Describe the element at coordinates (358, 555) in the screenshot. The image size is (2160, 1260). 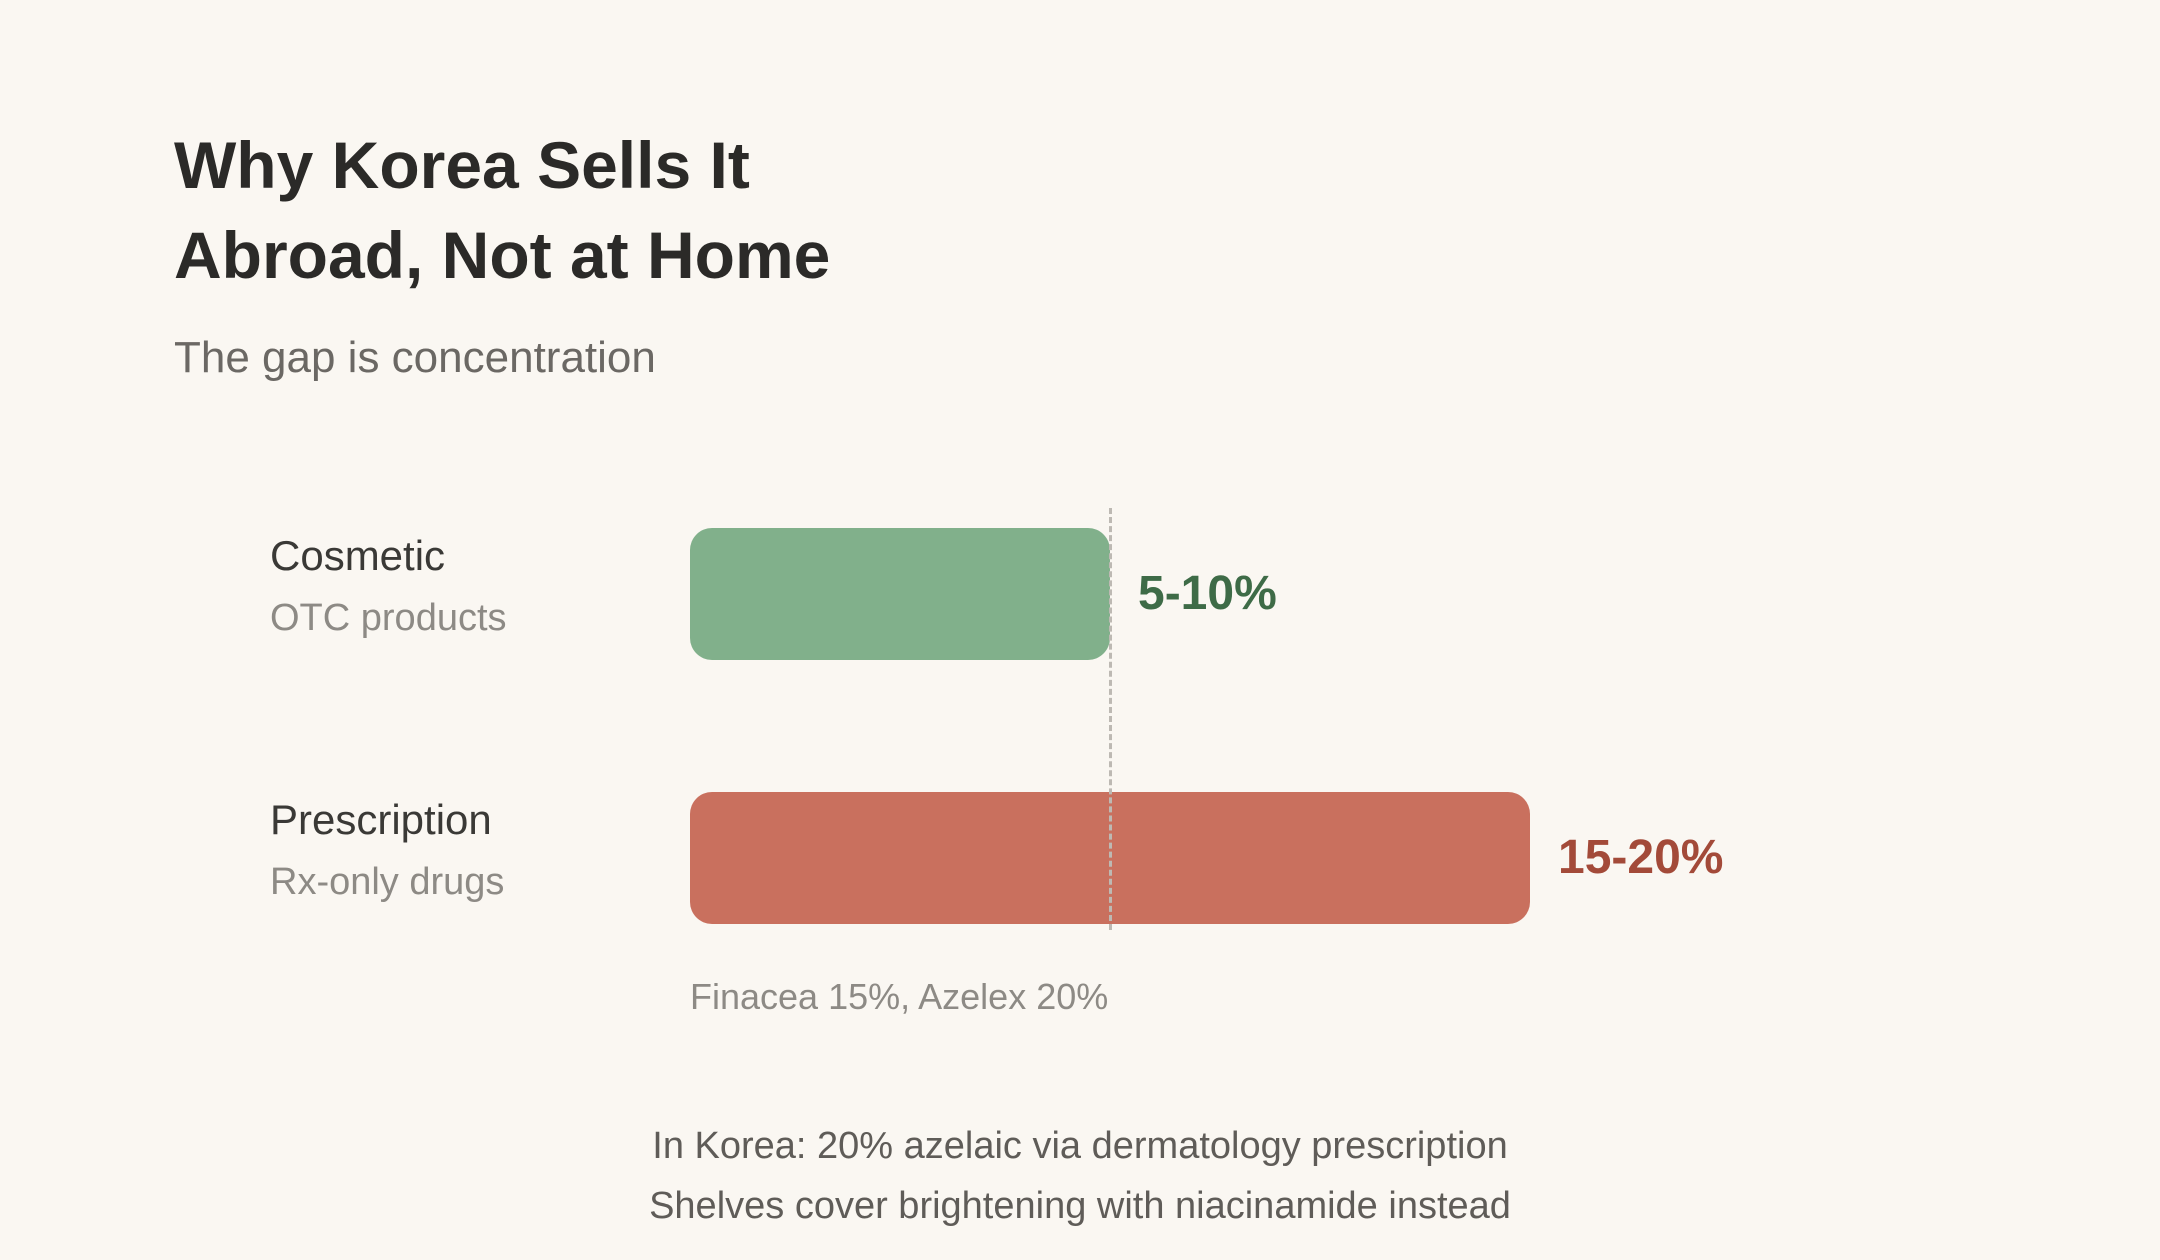
I see `category-label-cosmetic: Cosmetic` at that location.